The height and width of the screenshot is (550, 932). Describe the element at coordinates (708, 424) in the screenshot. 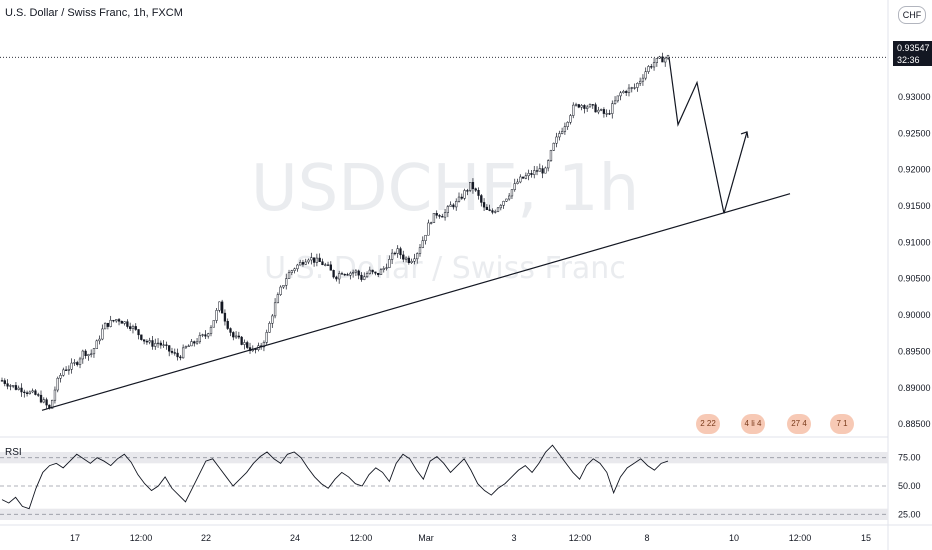

I see `economic-event-flag-icon: 2 22` at that location.